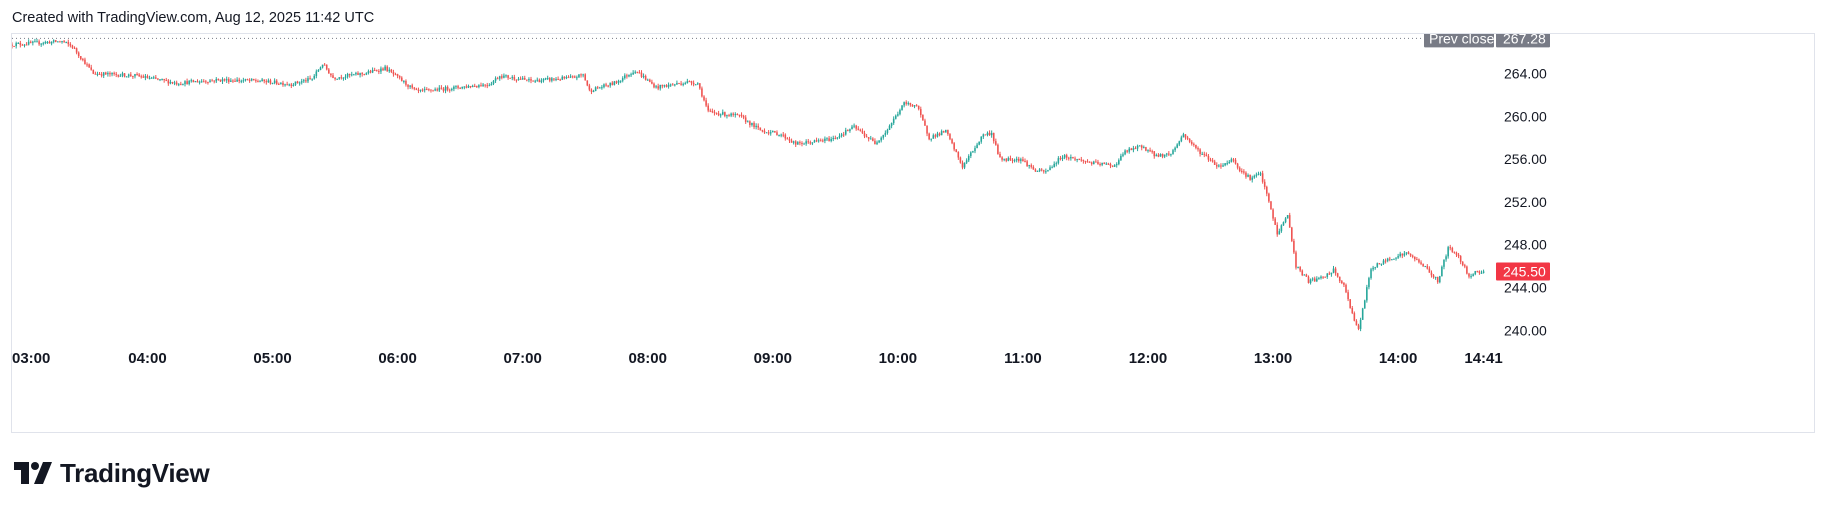 The height and width of the screenshot is (509, 1826). Describe the element at coordinates (773, 358) in the screenshot. I see `x-tick-label: 09:00` at that location.